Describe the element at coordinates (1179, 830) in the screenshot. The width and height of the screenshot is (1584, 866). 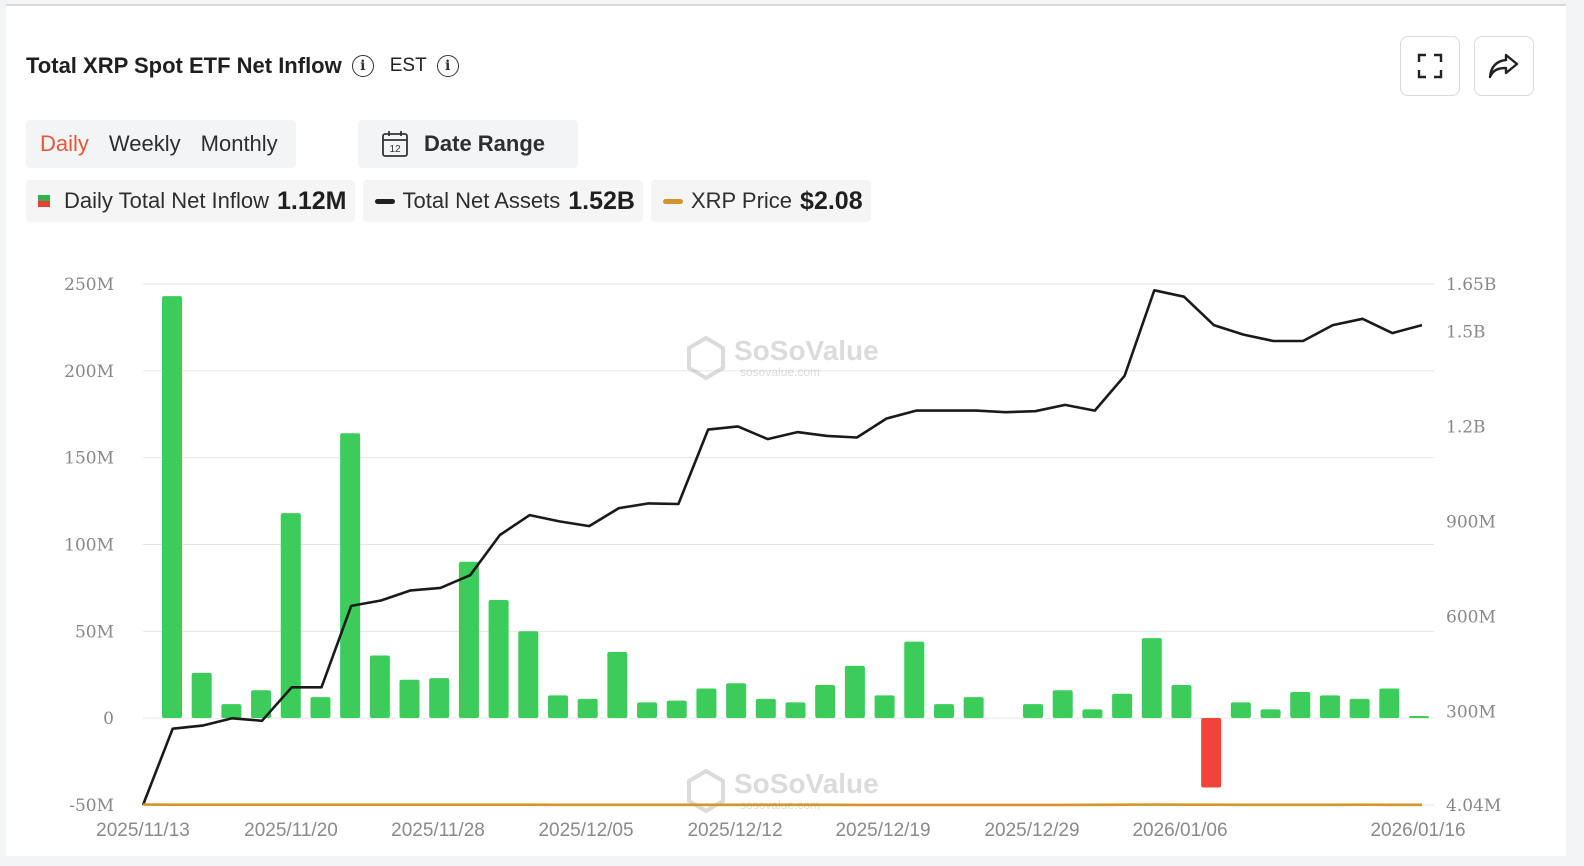
I see `x-axis-tick: 2026/01/06` at that location.